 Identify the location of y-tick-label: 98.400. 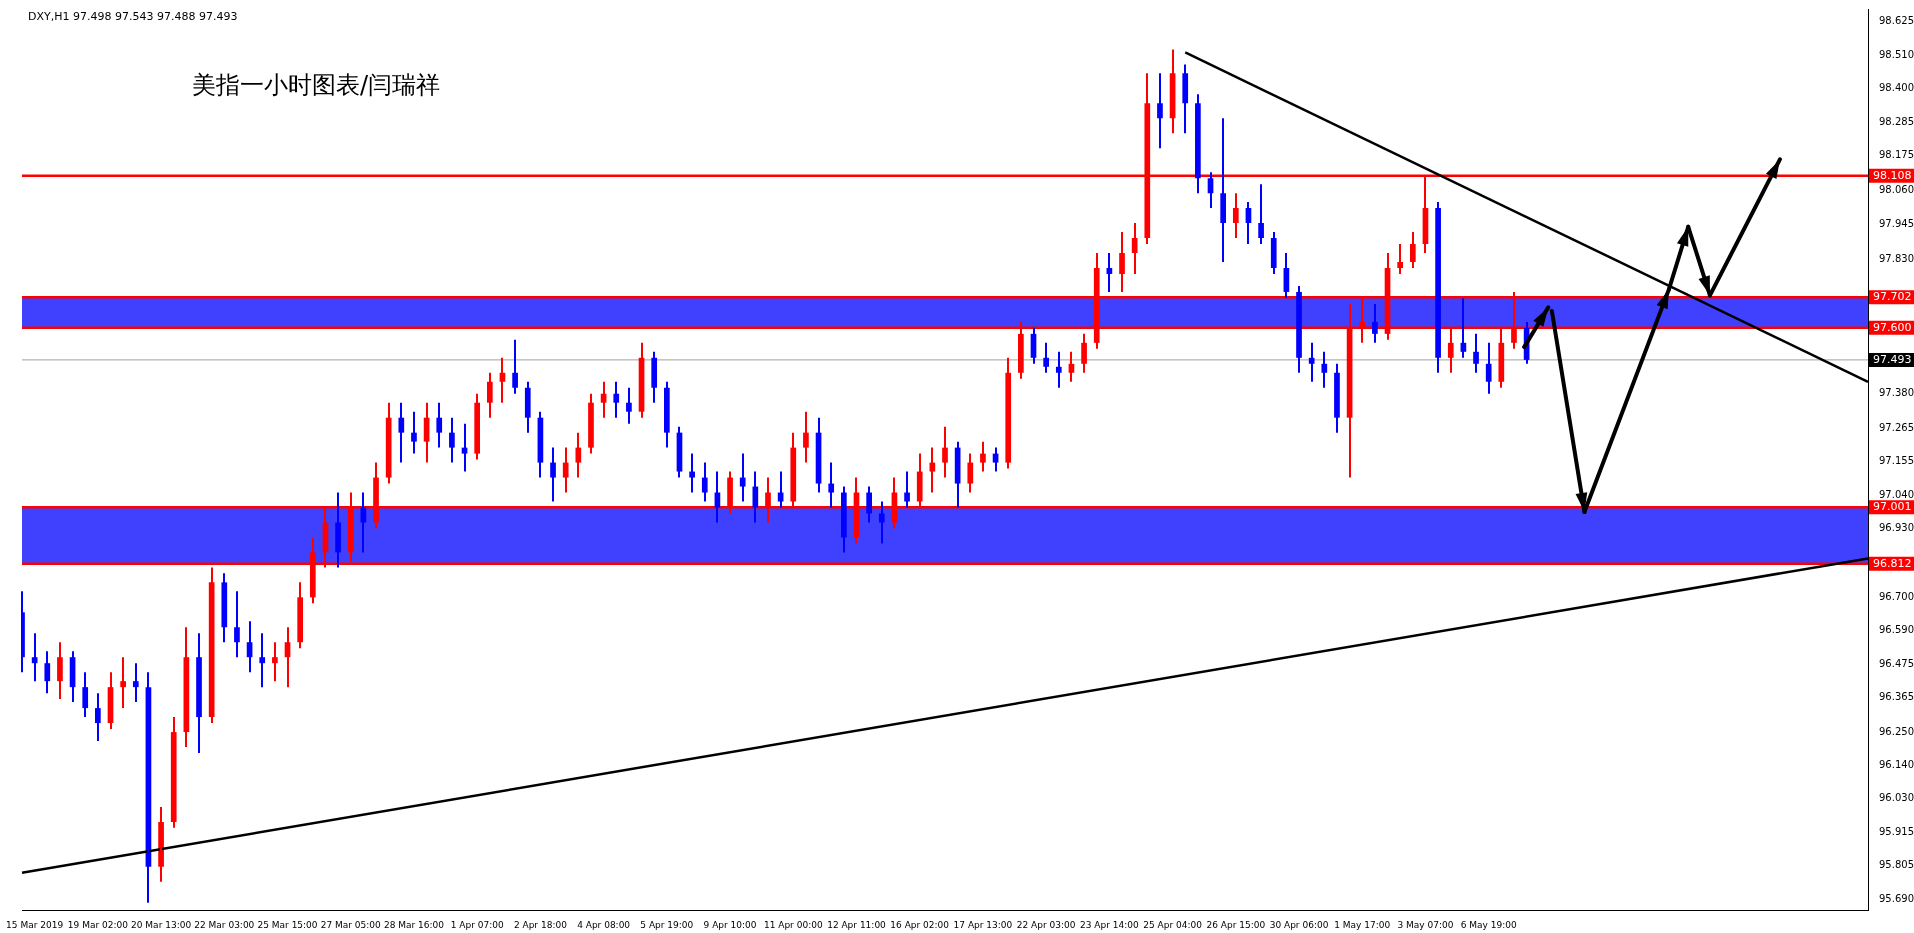
(1896, 87).